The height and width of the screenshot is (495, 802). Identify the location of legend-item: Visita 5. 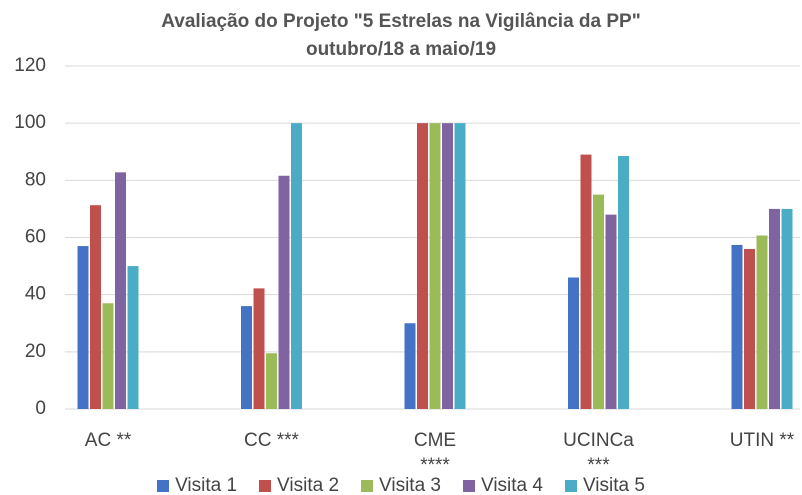
(604, 485).